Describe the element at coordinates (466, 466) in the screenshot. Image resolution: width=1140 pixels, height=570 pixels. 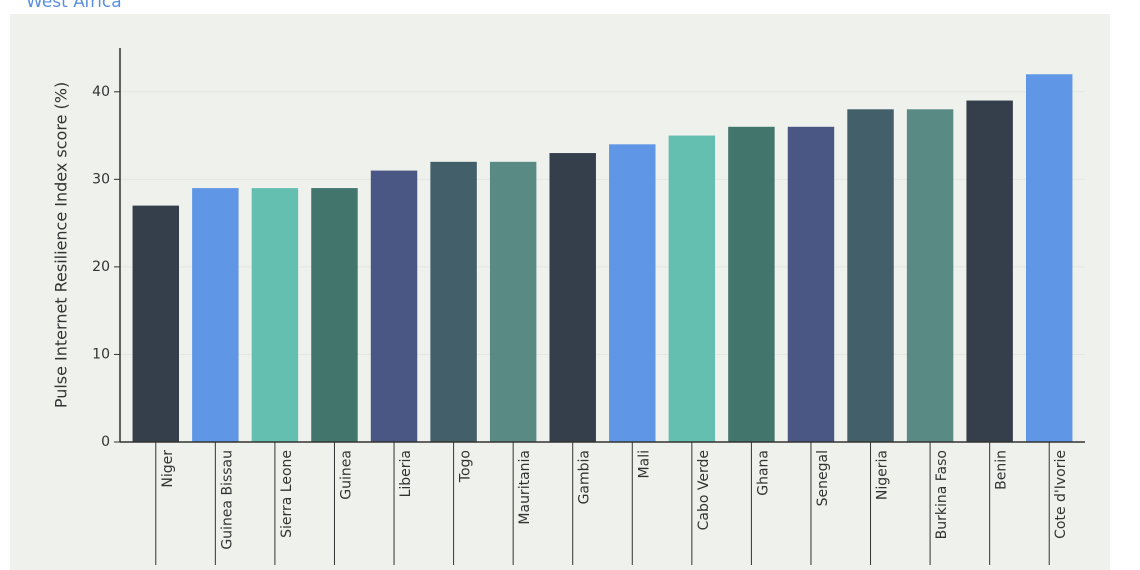
I see `x-tick-label: Togo` at that location.